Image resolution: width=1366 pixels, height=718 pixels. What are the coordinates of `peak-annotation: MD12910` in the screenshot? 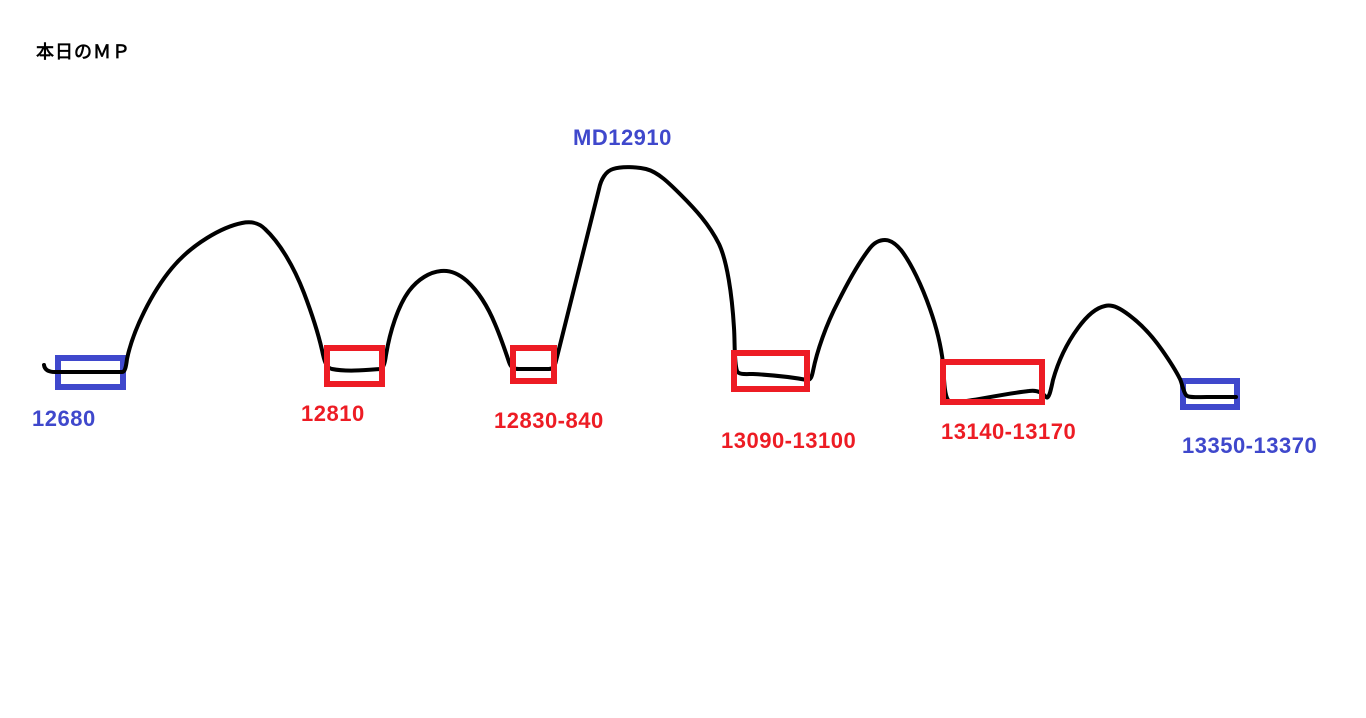 It's located at (622, 137).